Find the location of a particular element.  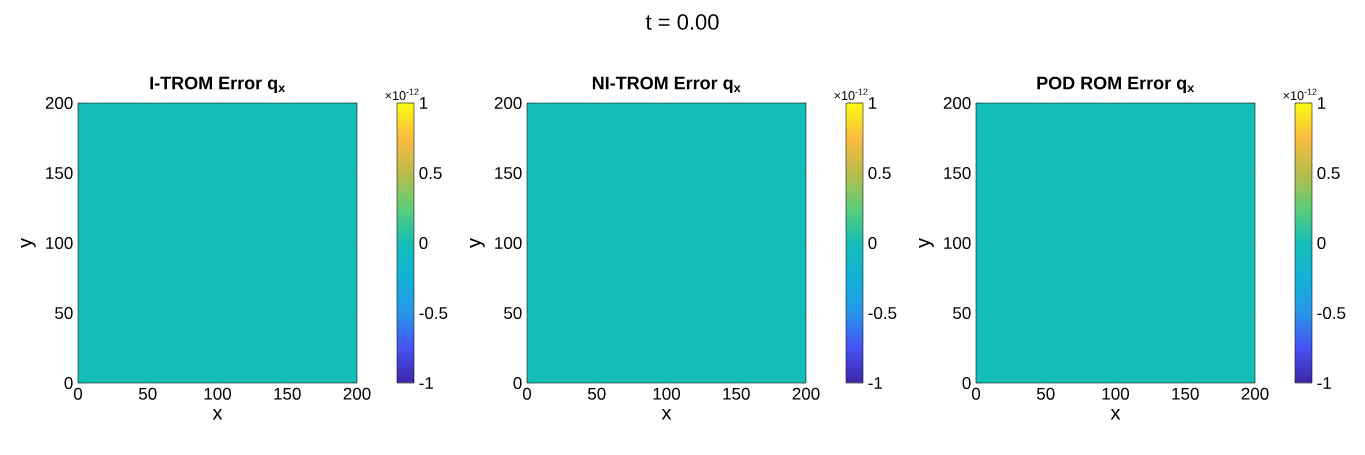

chart-title: POD ROM Error q$_{x}$ is located at coordinates (1116, 84).